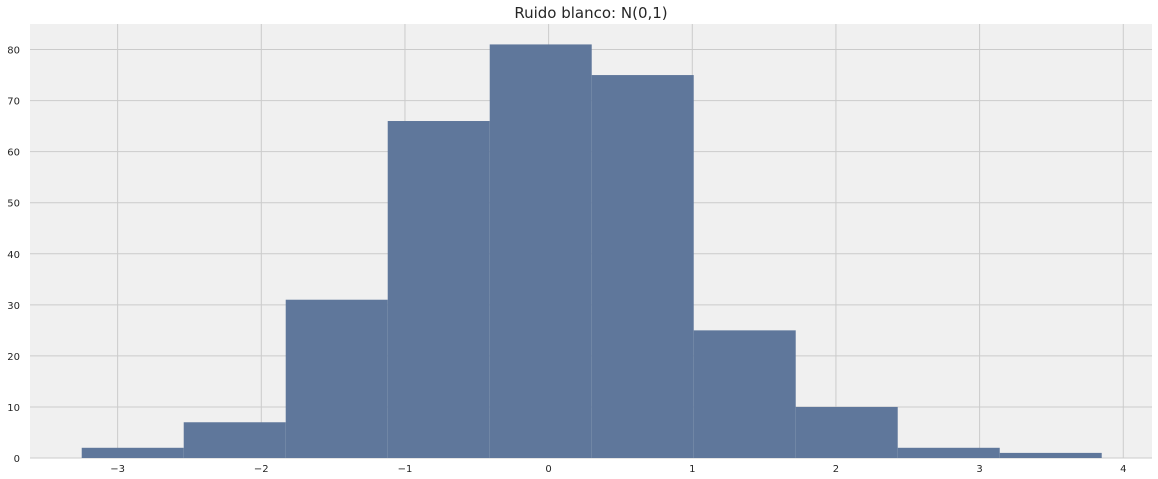 The image size is (1158, 479). What do you see at coordinates (692, 469) in the screenshot?
I see `x-tick-label-4: 1` at bounding box center [692, 469].